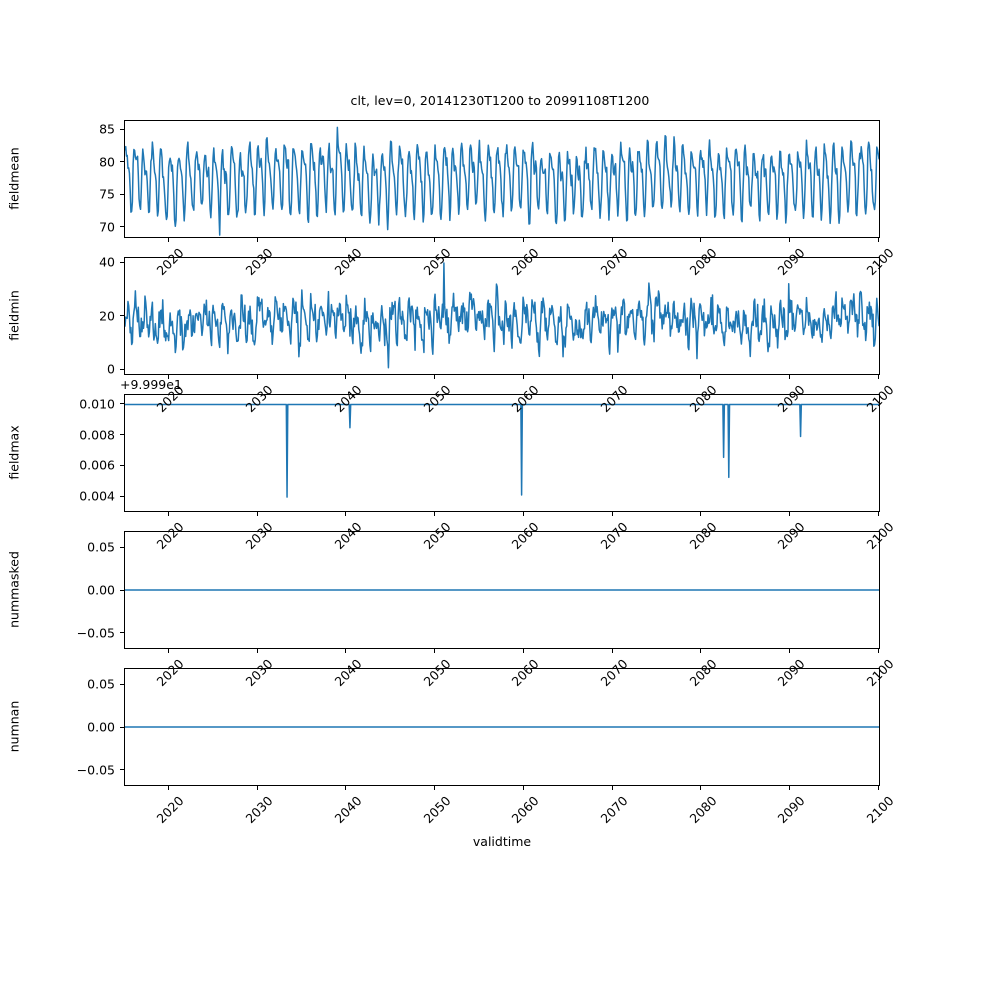  I want to click on y-tick-label: 0, so click(111, 369).